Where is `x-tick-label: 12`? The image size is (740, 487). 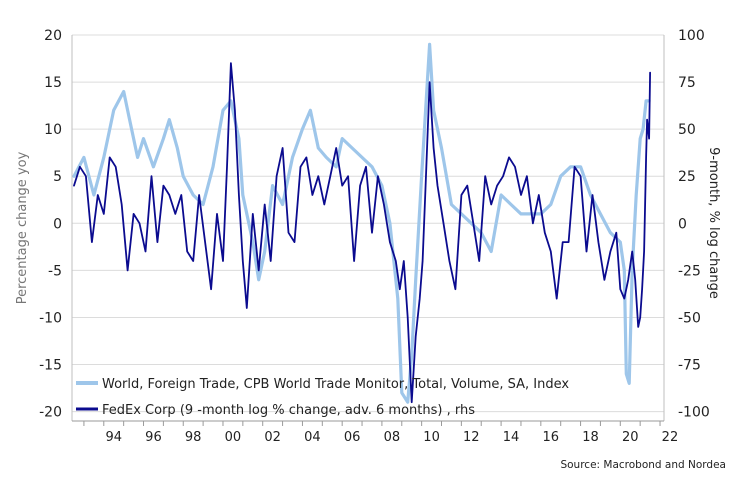
x-tick-label: 12 is located at coordinates (471, 437).